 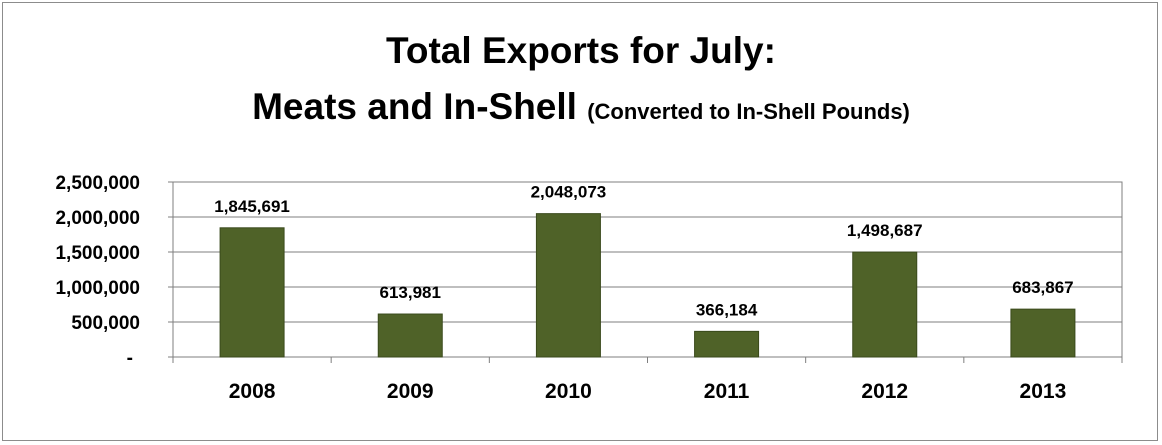 What do you see at coordinates (97, 253) in the screenshot?
I see `y-tick-label: 1,500,000` at bounding box center [97, 253].